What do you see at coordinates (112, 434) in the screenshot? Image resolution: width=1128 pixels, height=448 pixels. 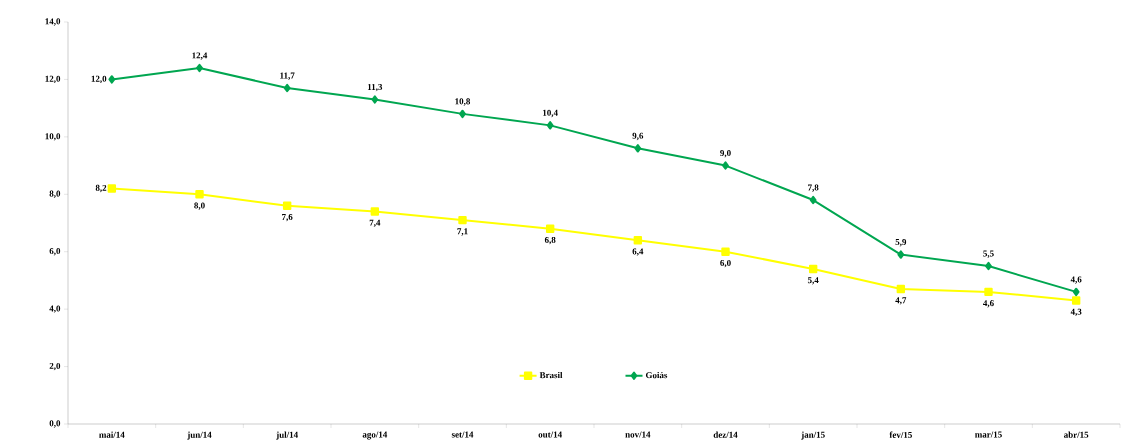 I see `x-tick-label: mai/14` at bounding box center [112, 434].